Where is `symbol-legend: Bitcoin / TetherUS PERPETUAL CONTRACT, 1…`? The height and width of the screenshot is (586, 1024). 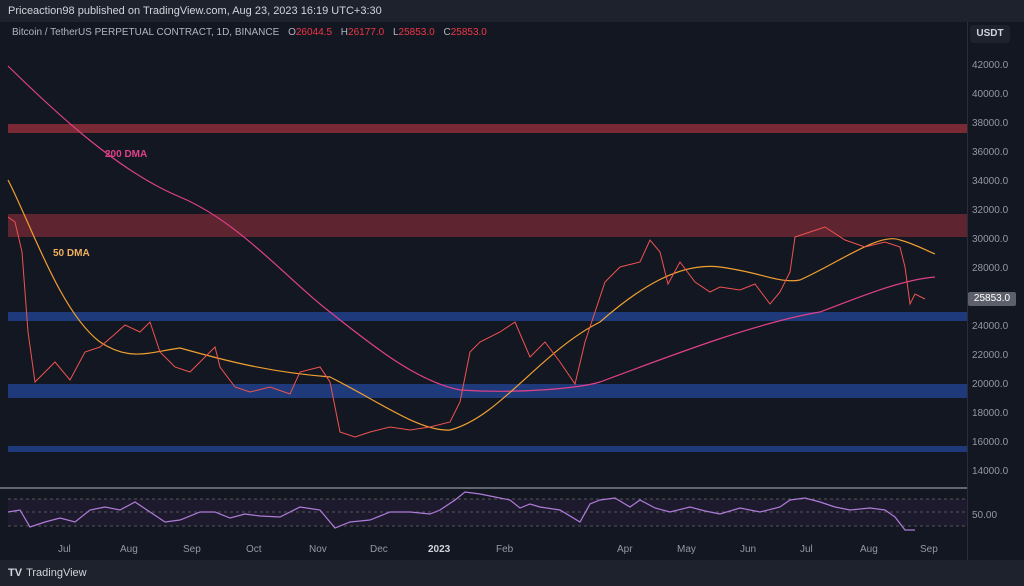
symbol-legend: Bitcoin / TetherUS PERPETUAL CONTRACT, 1… is located at coordinates (249, 32).